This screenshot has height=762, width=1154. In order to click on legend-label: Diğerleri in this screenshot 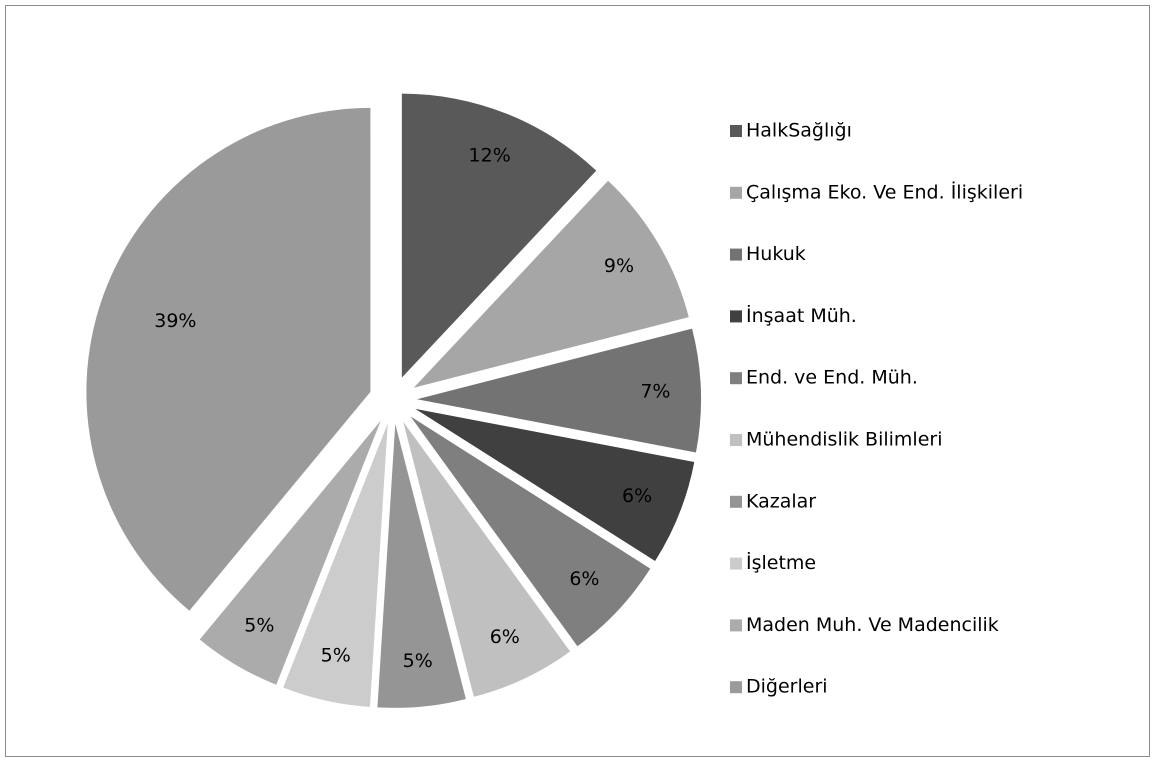, I will do `click(787, 687)`.